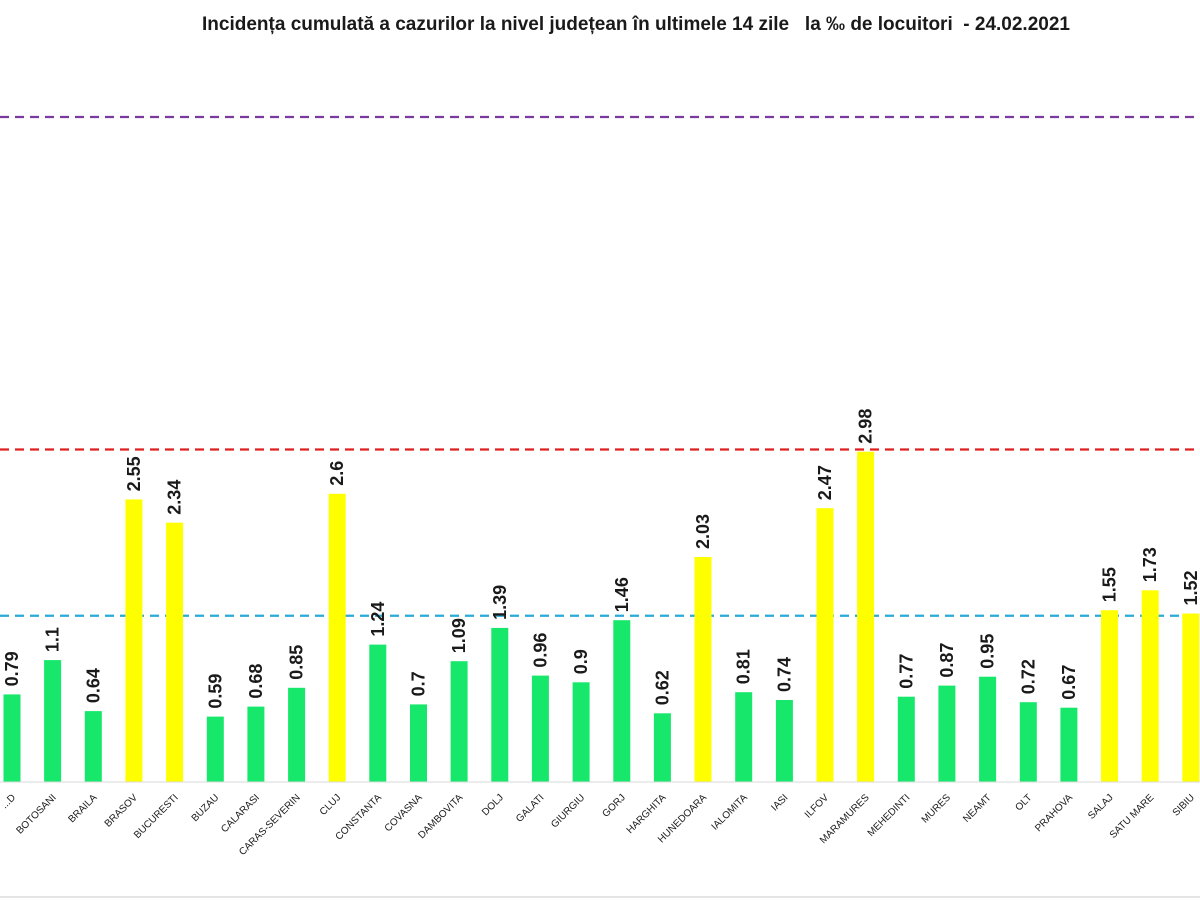  What do you see at coordinates (784, 674) in the screenshot?
I see `value-label-19: 0.74` at bounding box center [784, 674].